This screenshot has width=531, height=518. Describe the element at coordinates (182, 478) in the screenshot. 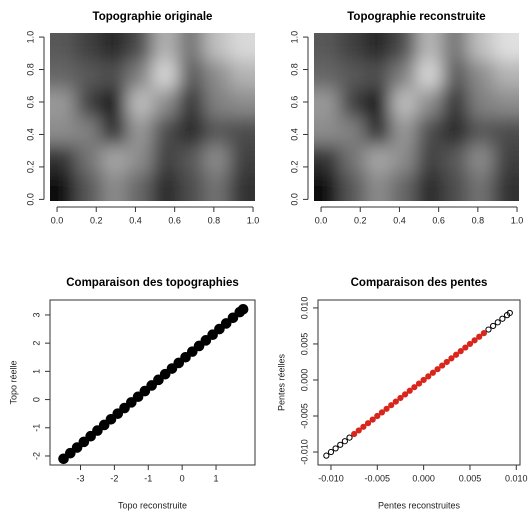

I see `x-tick-label: 0` at that location.